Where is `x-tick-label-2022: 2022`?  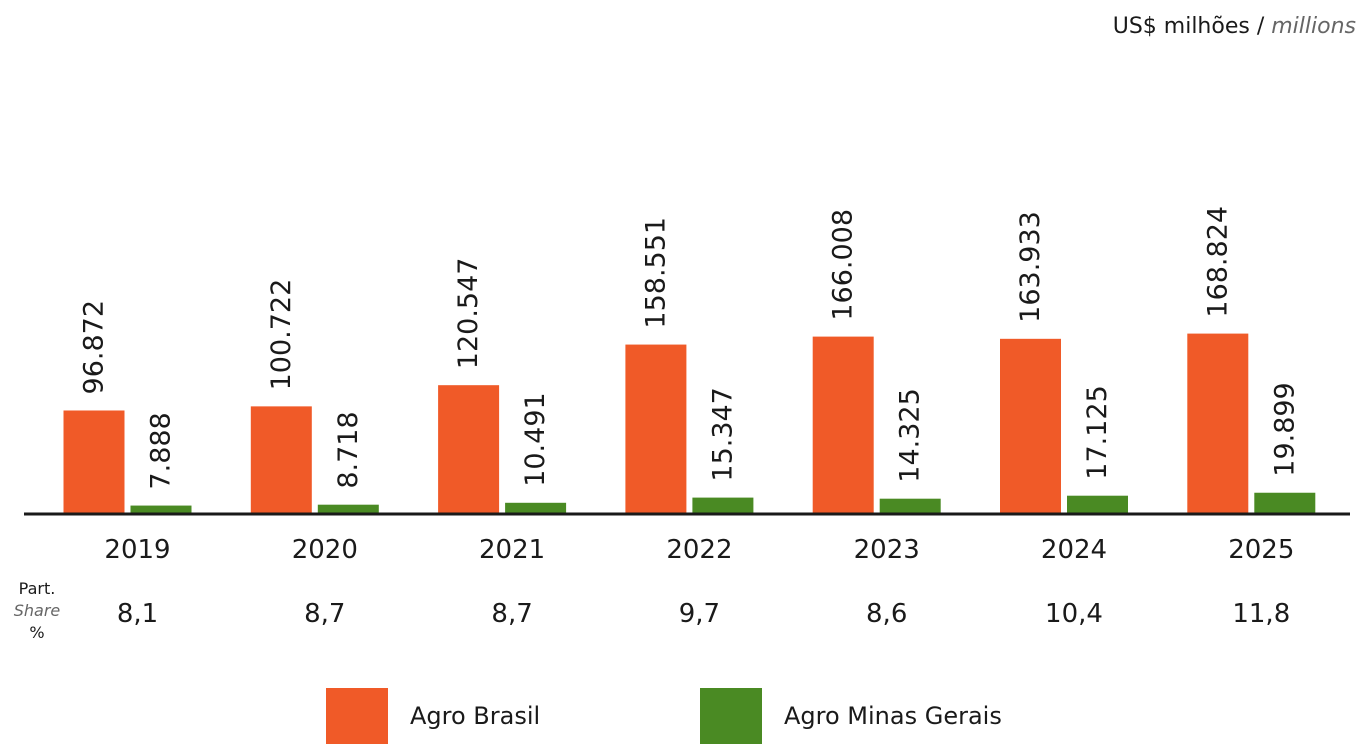 x-tick-label-2022: 2022 is located at coordinates (699, 550).